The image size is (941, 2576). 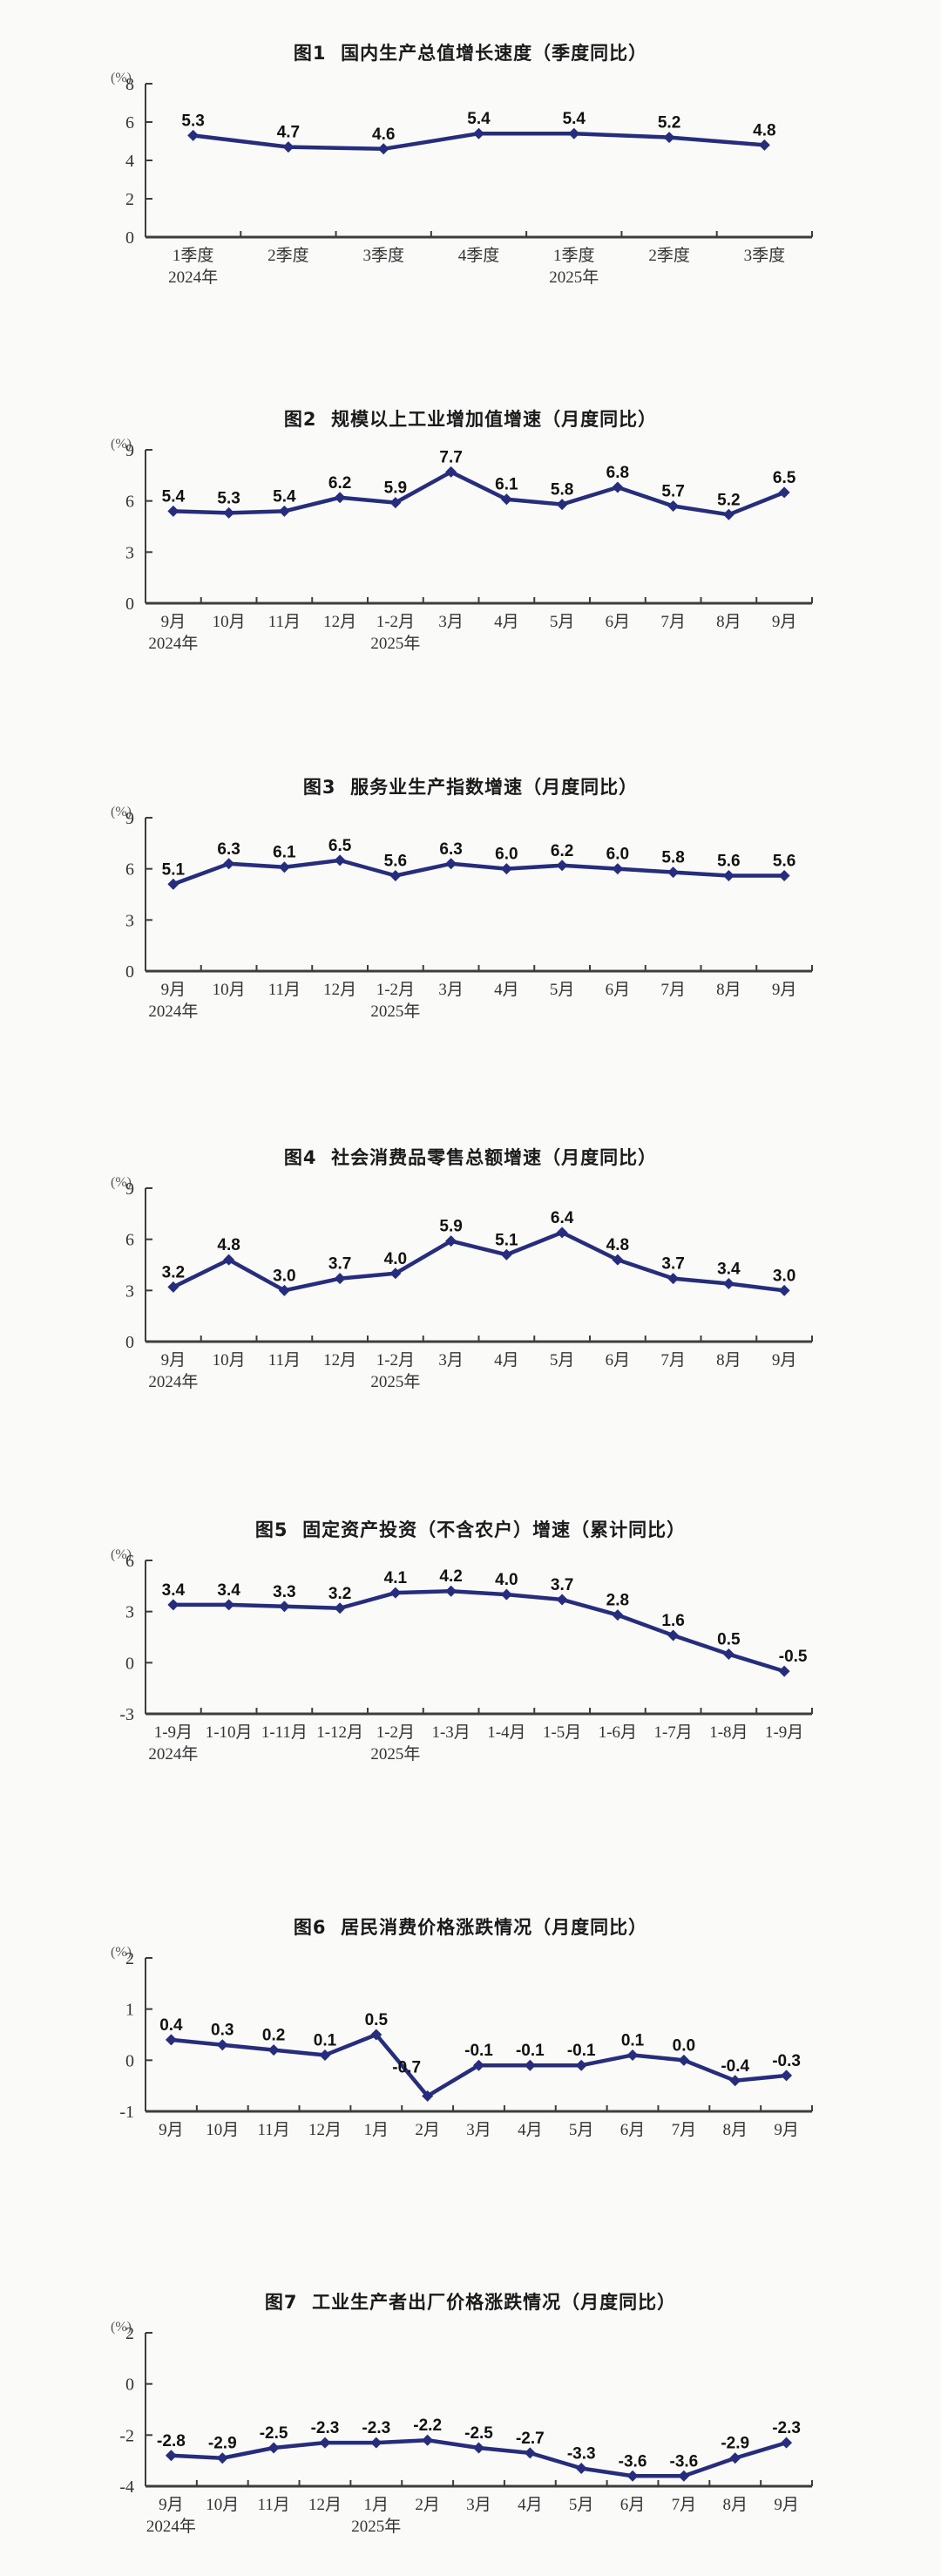 What do you see at coordinates (340, 846) in the screenshot?
I see `data-point-label: 6.5` at bounding box center [340, 846].